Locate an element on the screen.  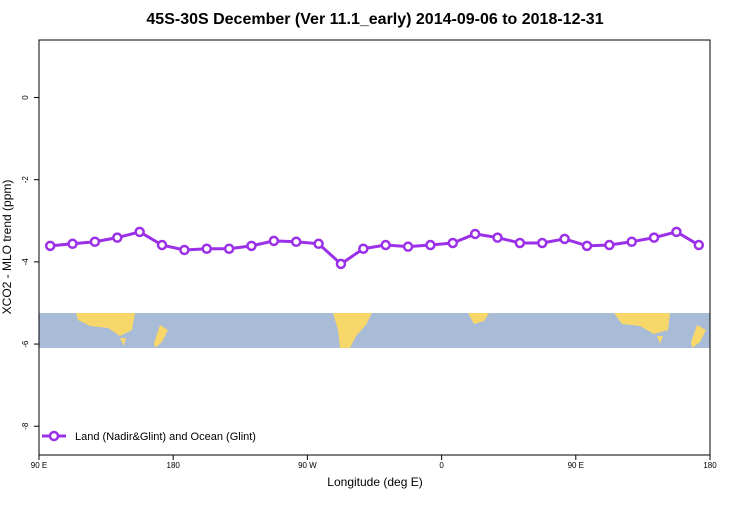
y-tick-label: -6 is located at coordinates (25, 344).